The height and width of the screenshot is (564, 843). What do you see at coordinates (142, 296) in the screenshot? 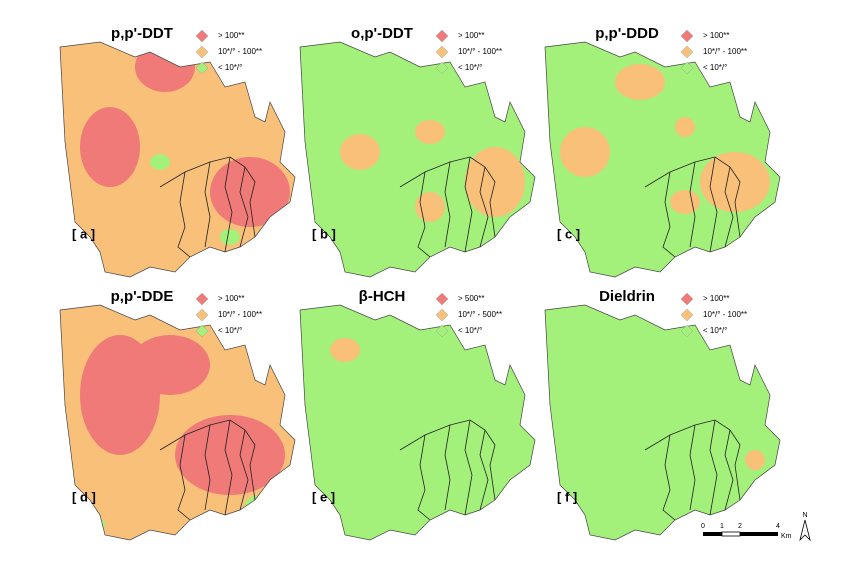
I see `panel-title: p,p'-DDE` at bounding box center [142, 296].